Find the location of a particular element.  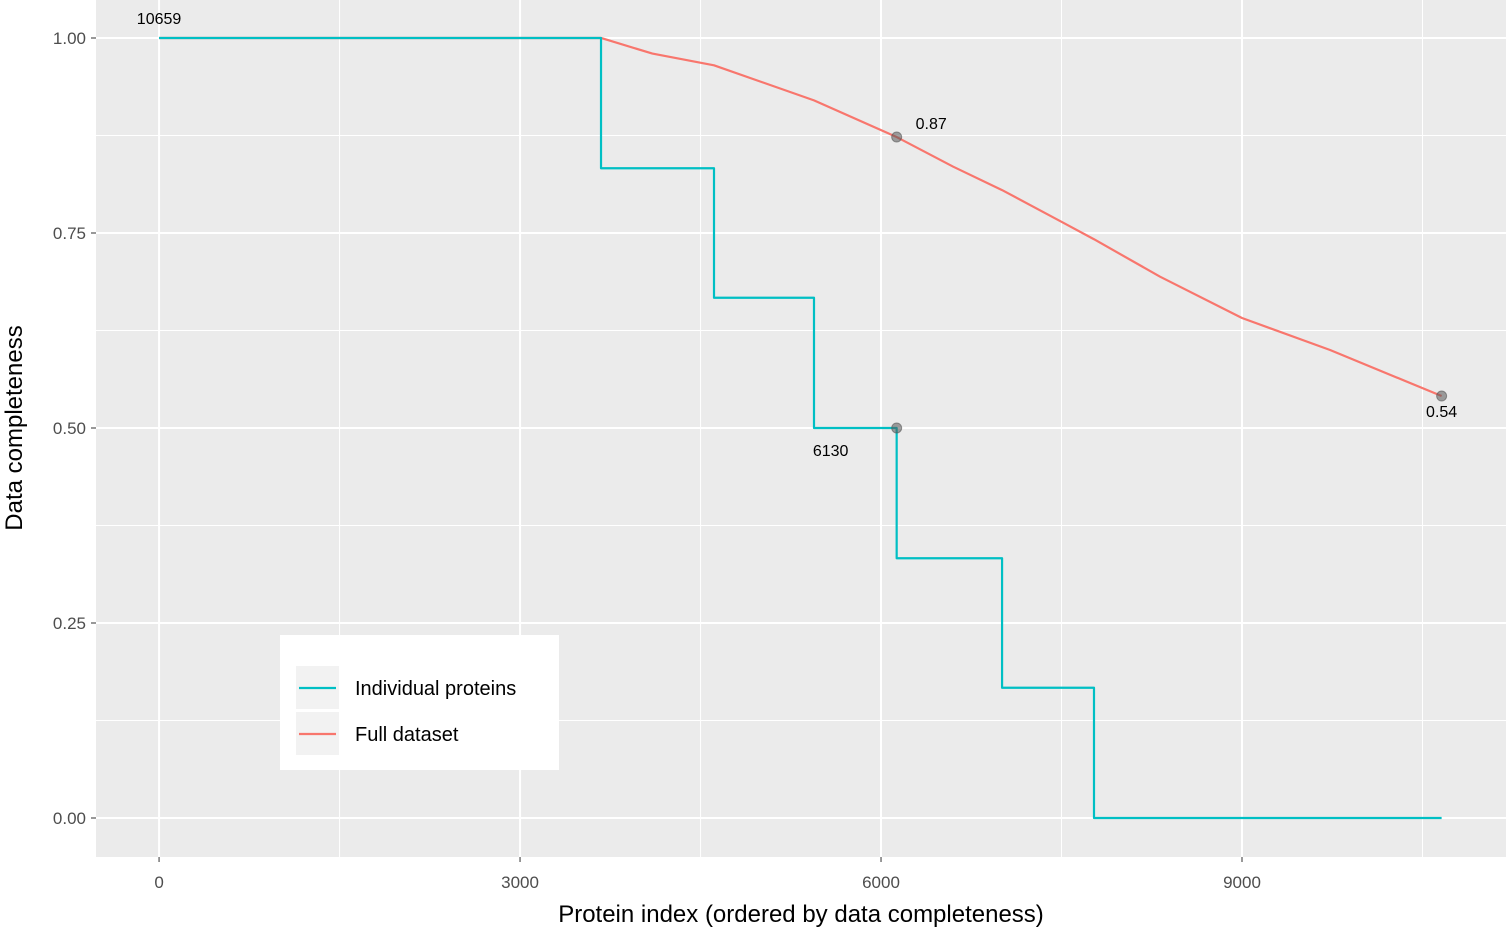

x-tick-label: 3000 is located at coordinates (520, 882).